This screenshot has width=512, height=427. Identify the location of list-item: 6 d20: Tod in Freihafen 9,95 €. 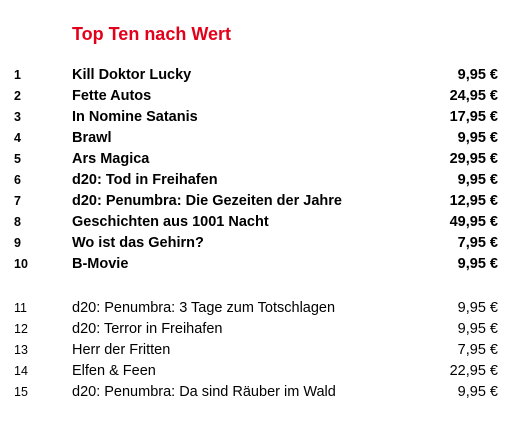
(256, 180).